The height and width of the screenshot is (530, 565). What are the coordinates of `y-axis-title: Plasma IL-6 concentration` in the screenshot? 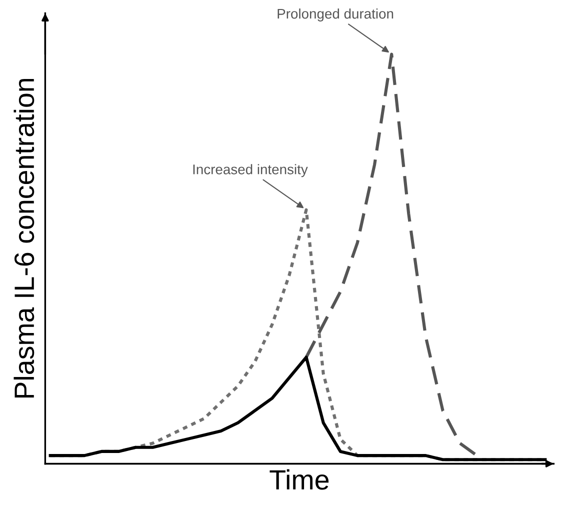 It's located at (24, 238).